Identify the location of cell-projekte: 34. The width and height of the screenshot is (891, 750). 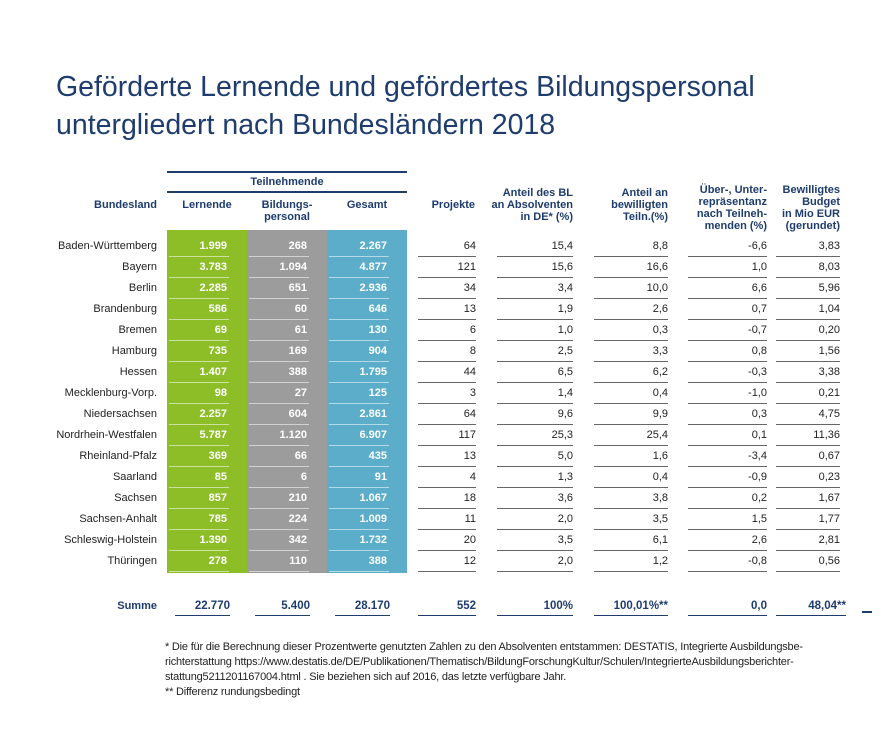
(447, 288).